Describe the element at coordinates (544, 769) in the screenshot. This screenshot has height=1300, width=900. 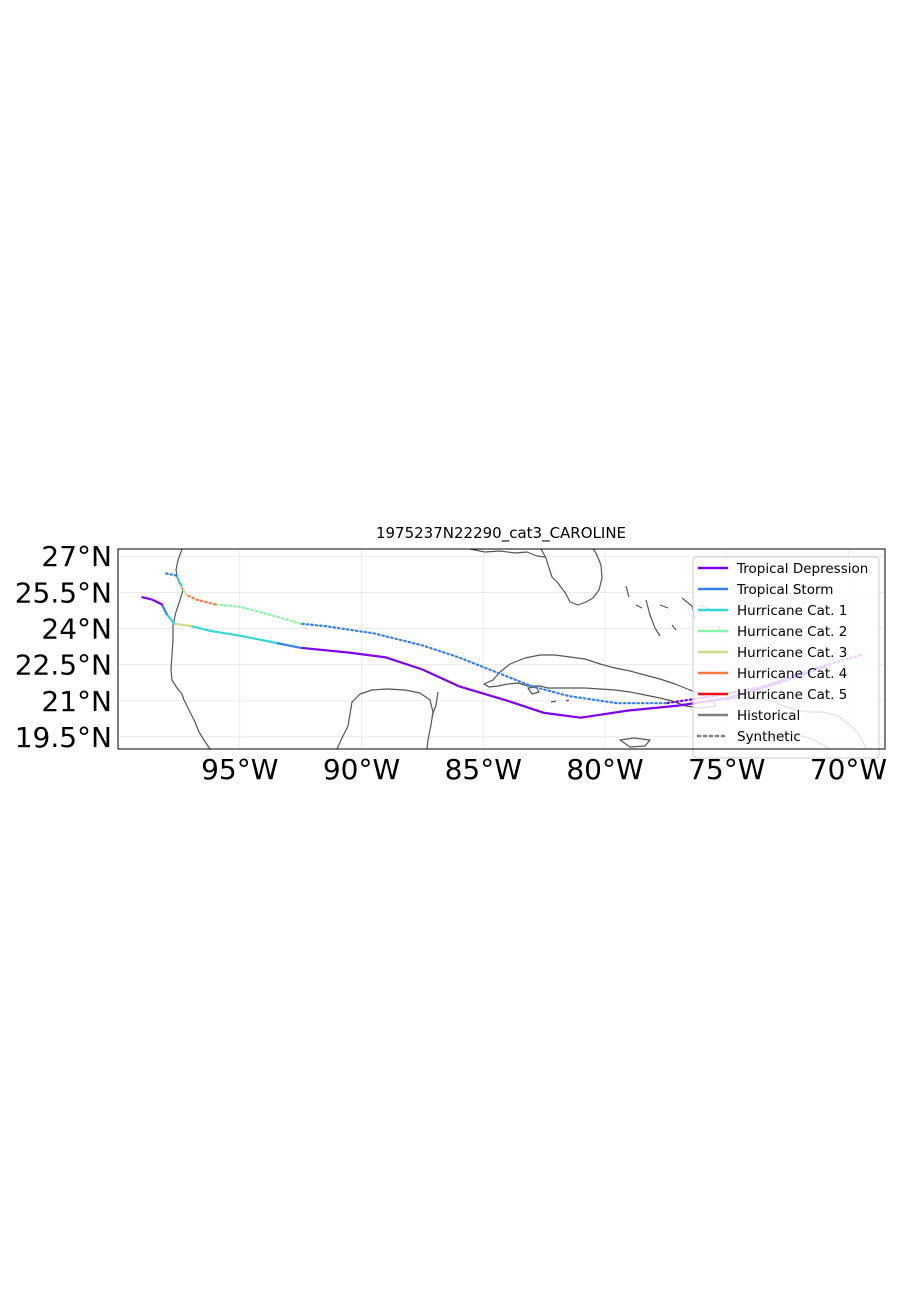
I see `x-axis-ticks: 95°W 90°W 85°W 80°W 75°W 70°W` at that location.